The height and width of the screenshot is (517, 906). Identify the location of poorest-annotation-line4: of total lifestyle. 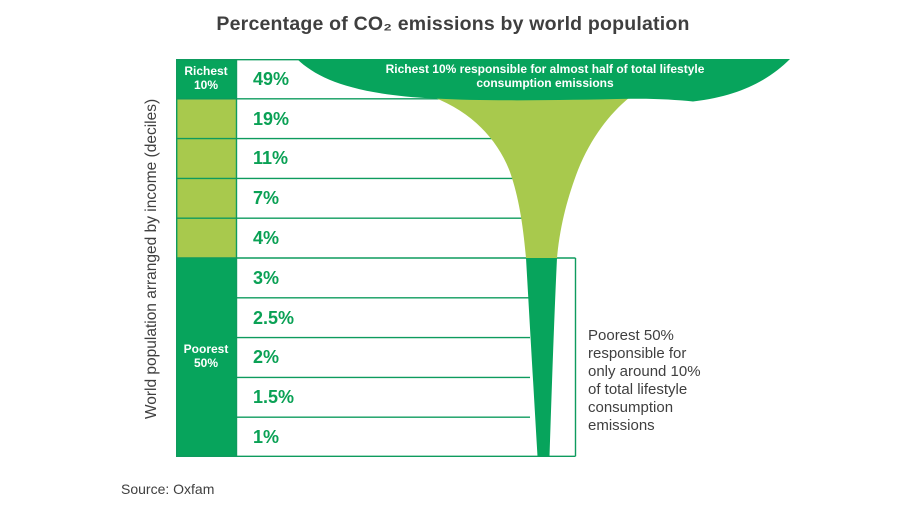
(638, 389).